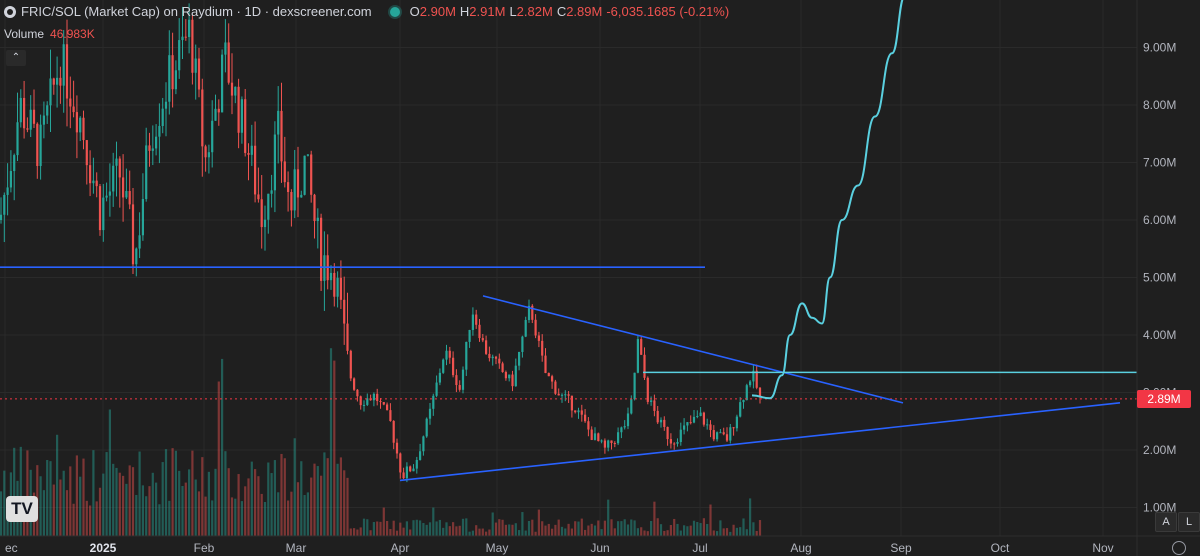  I want to click on y-tick-label: 5.00M, so click(1159, 278).